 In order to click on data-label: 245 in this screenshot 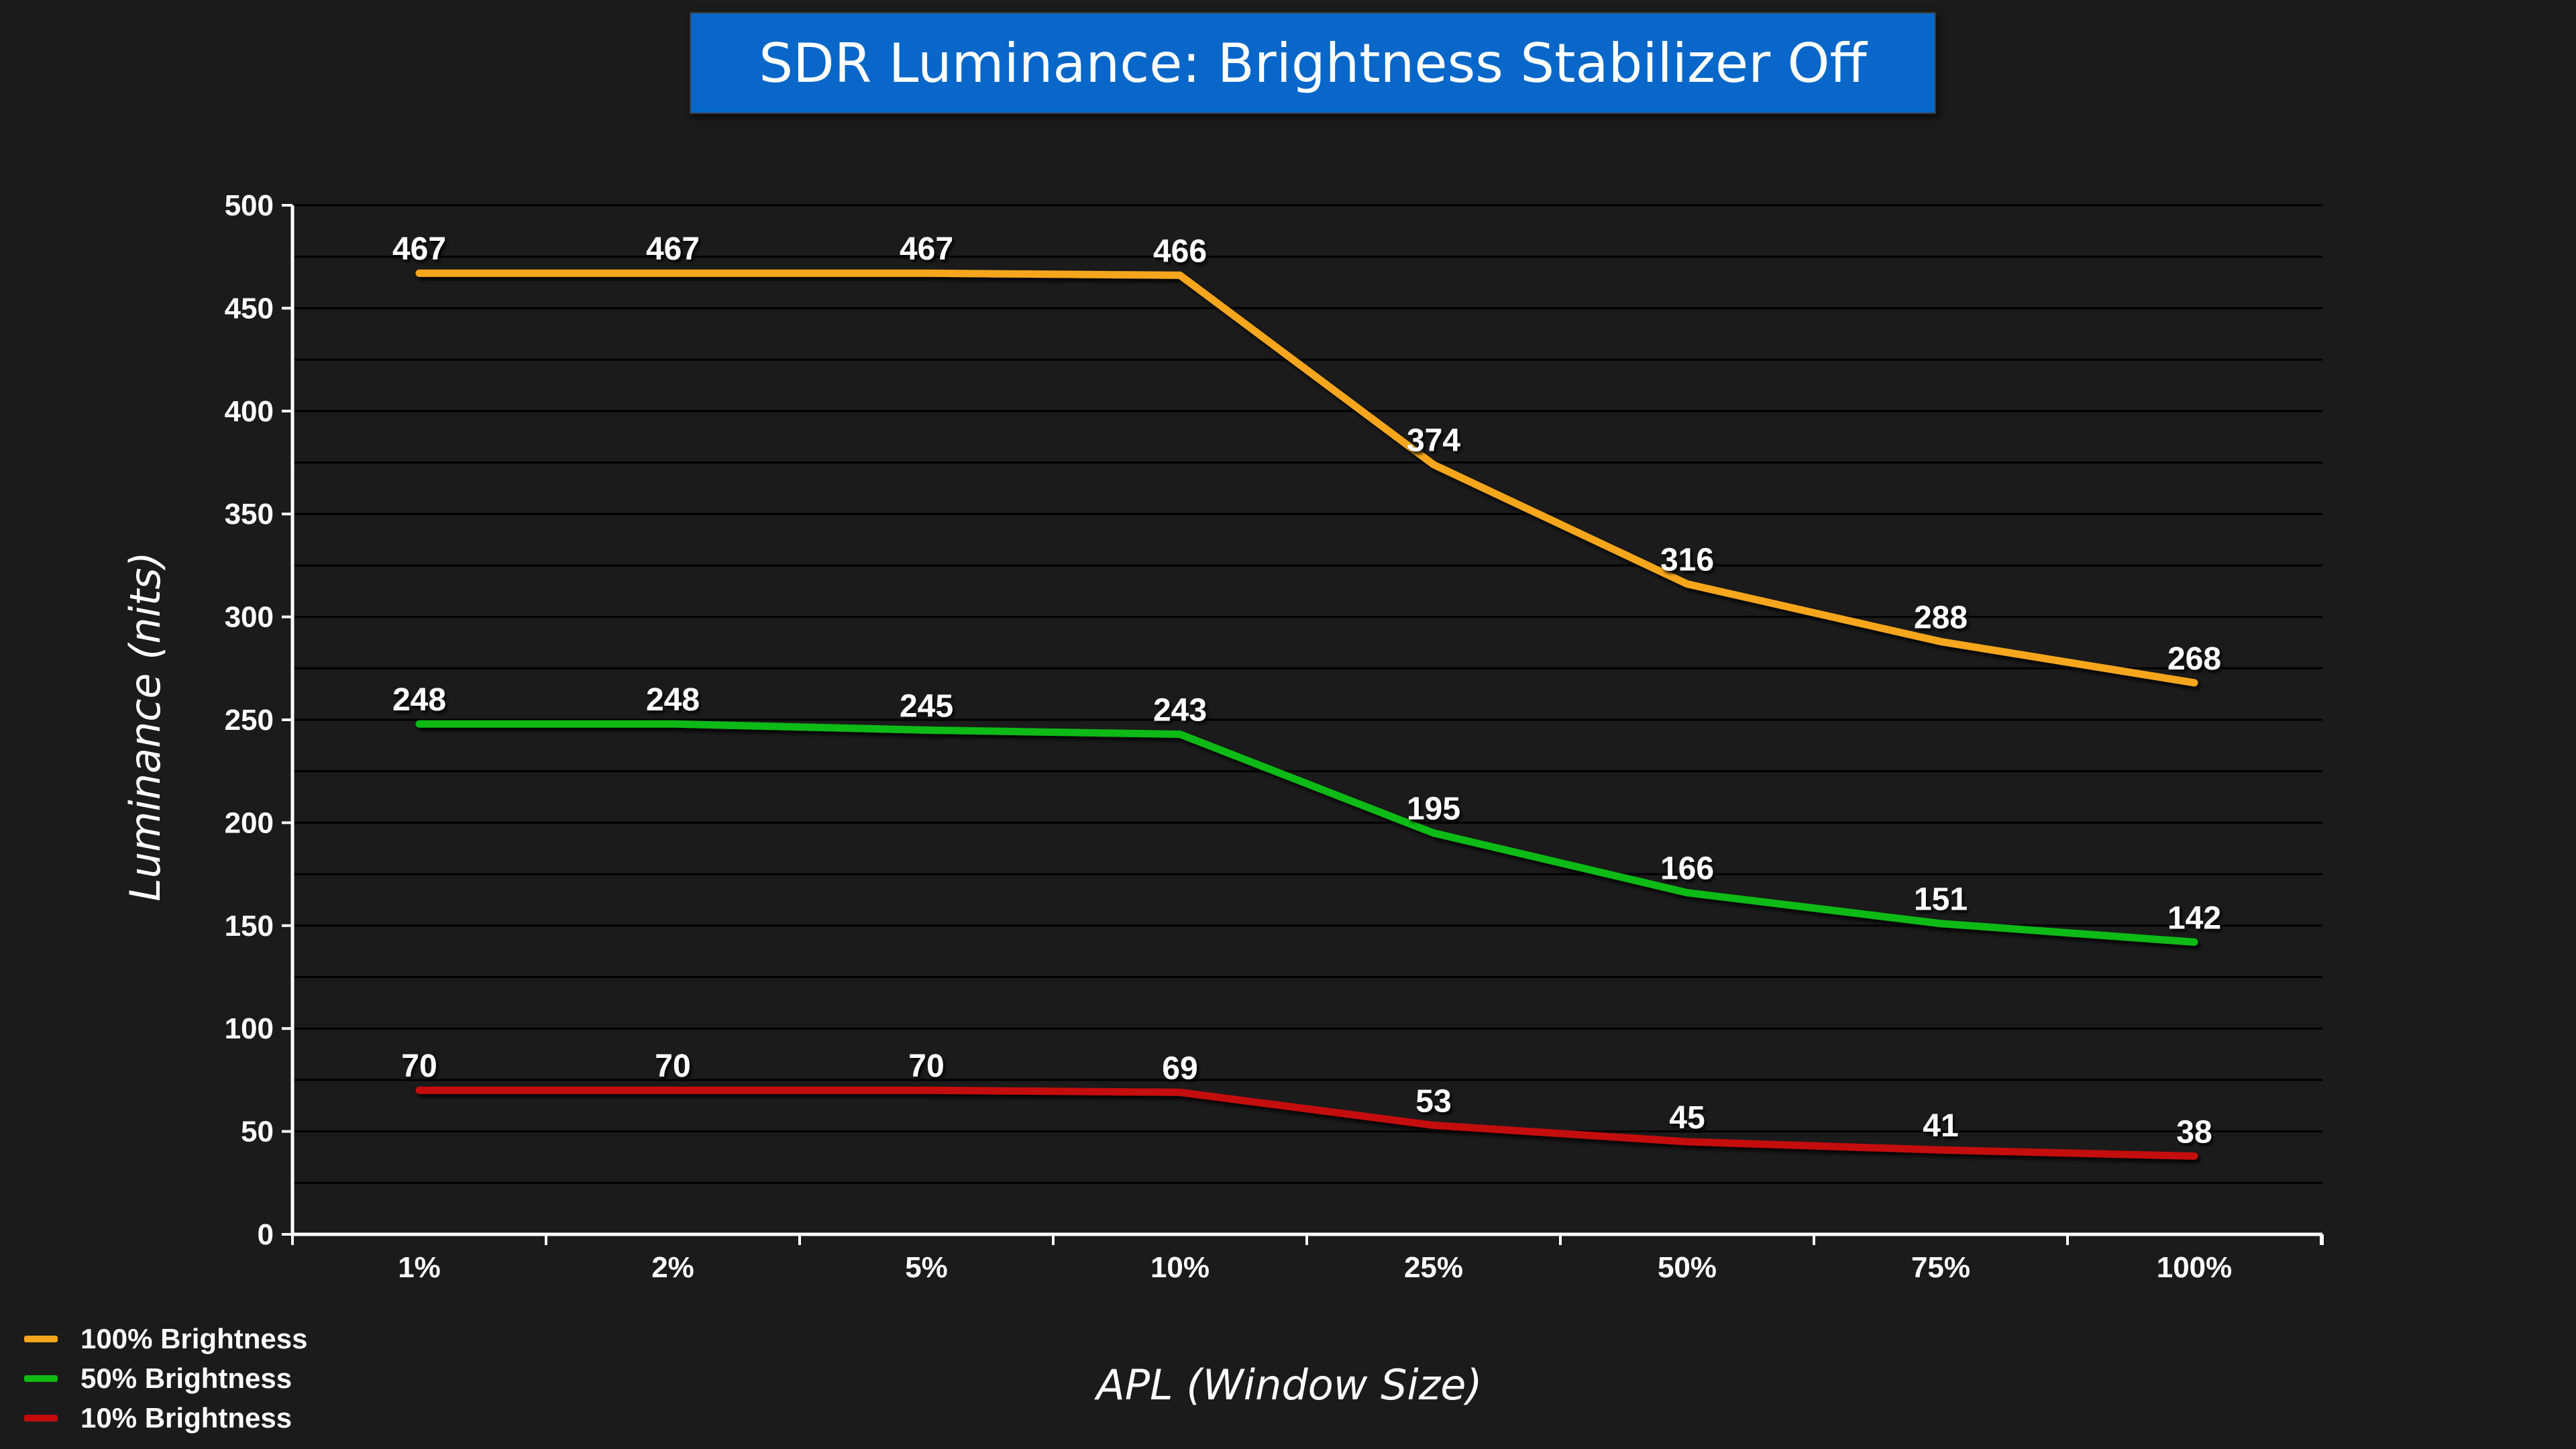, I will do `click(926, 706)`.